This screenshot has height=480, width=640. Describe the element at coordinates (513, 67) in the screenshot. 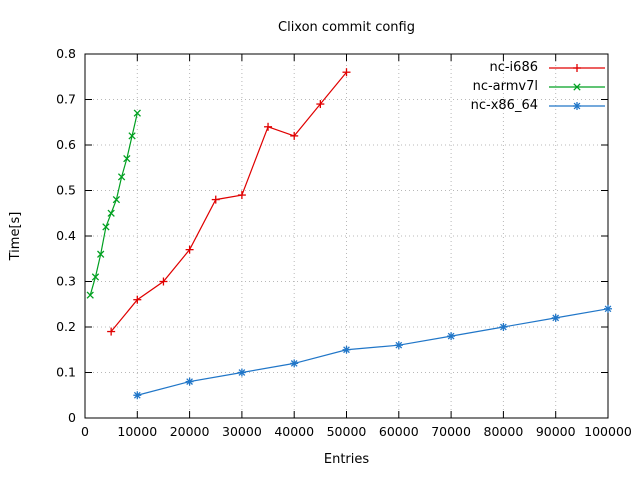

I see `legend-label-nc-i686: nc-i686` at that location.